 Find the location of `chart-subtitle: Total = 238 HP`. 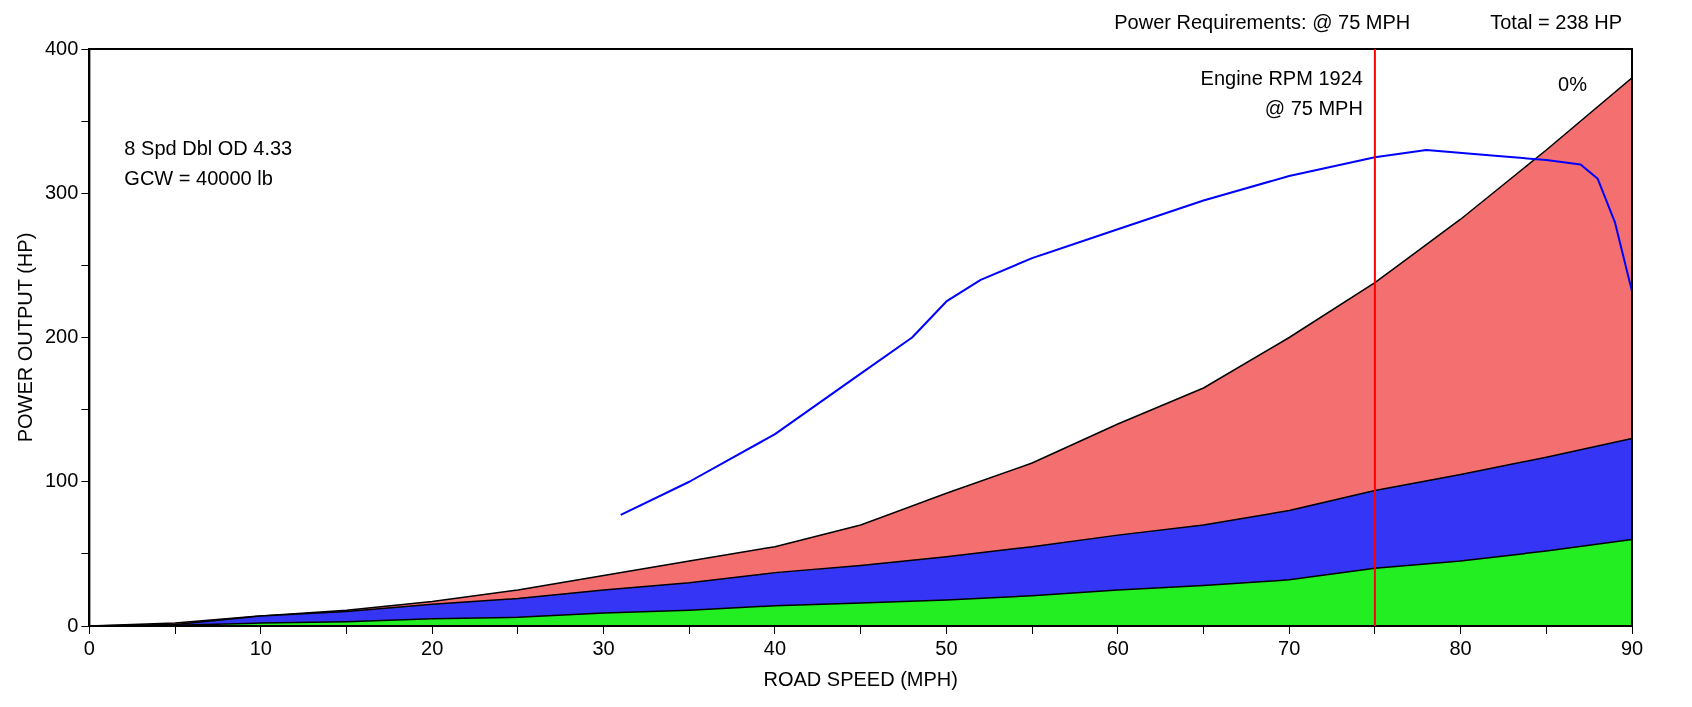

chart-subtitle: Total = 238 HP is located at coordinates (1556, 22).